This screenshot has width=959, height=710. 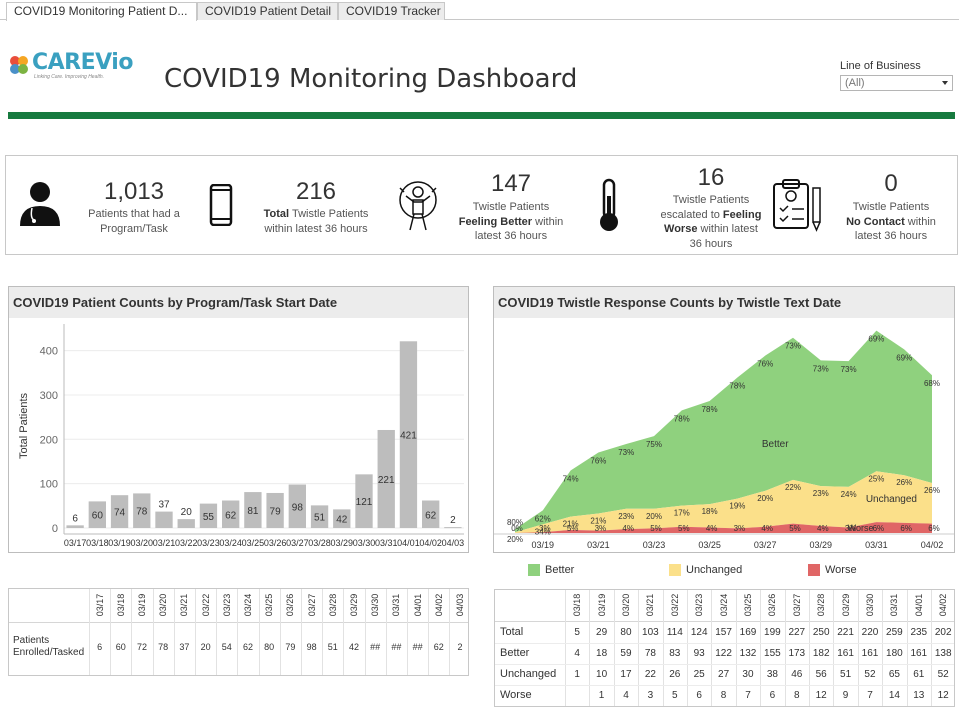 What do you see at coordinates (723, 632) in the screenshot?
I see `table-cell: 157` at bounding box center [723, 632].